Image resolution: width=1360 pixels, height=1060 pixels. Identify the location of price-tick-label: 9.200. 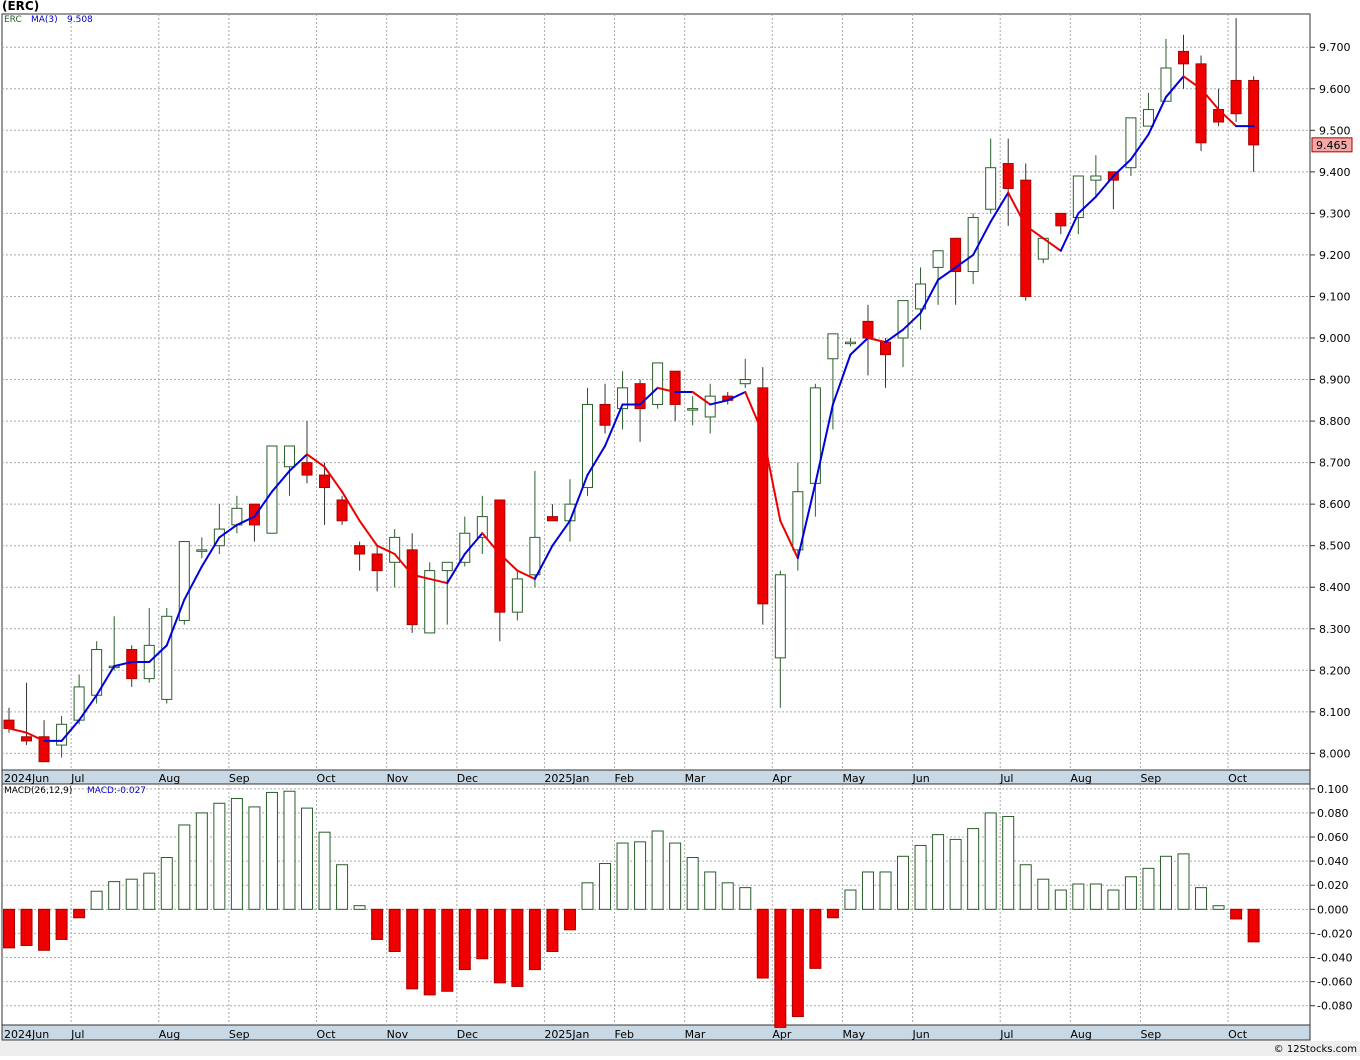
(1335, 255).